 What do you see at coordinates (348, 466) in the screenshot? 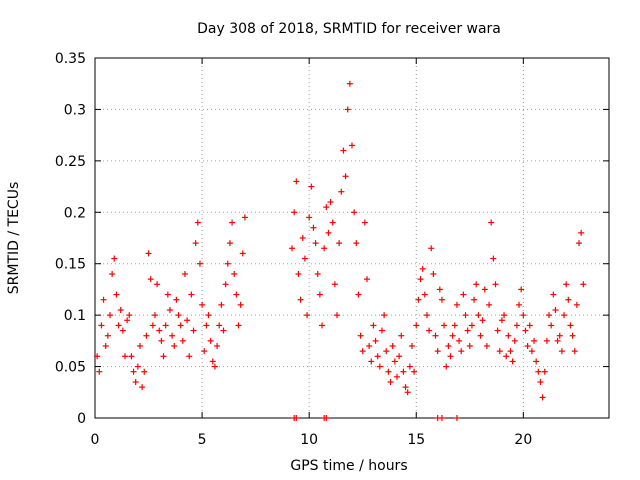
I see `x-axis-label: GPS time / hours` at bounding box center [348, 466].